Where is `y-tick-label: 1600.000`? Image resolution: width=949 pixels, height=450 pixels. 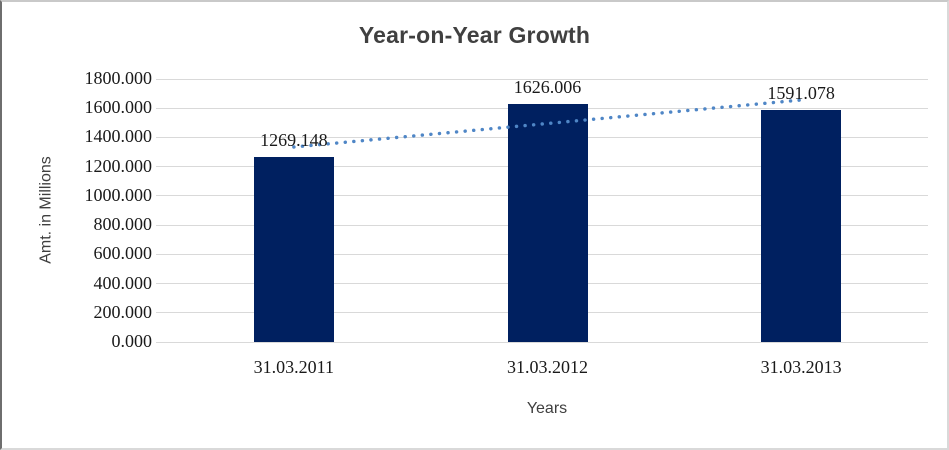 y-tick-label: 1600.000 is located at coordinates (118, 107).